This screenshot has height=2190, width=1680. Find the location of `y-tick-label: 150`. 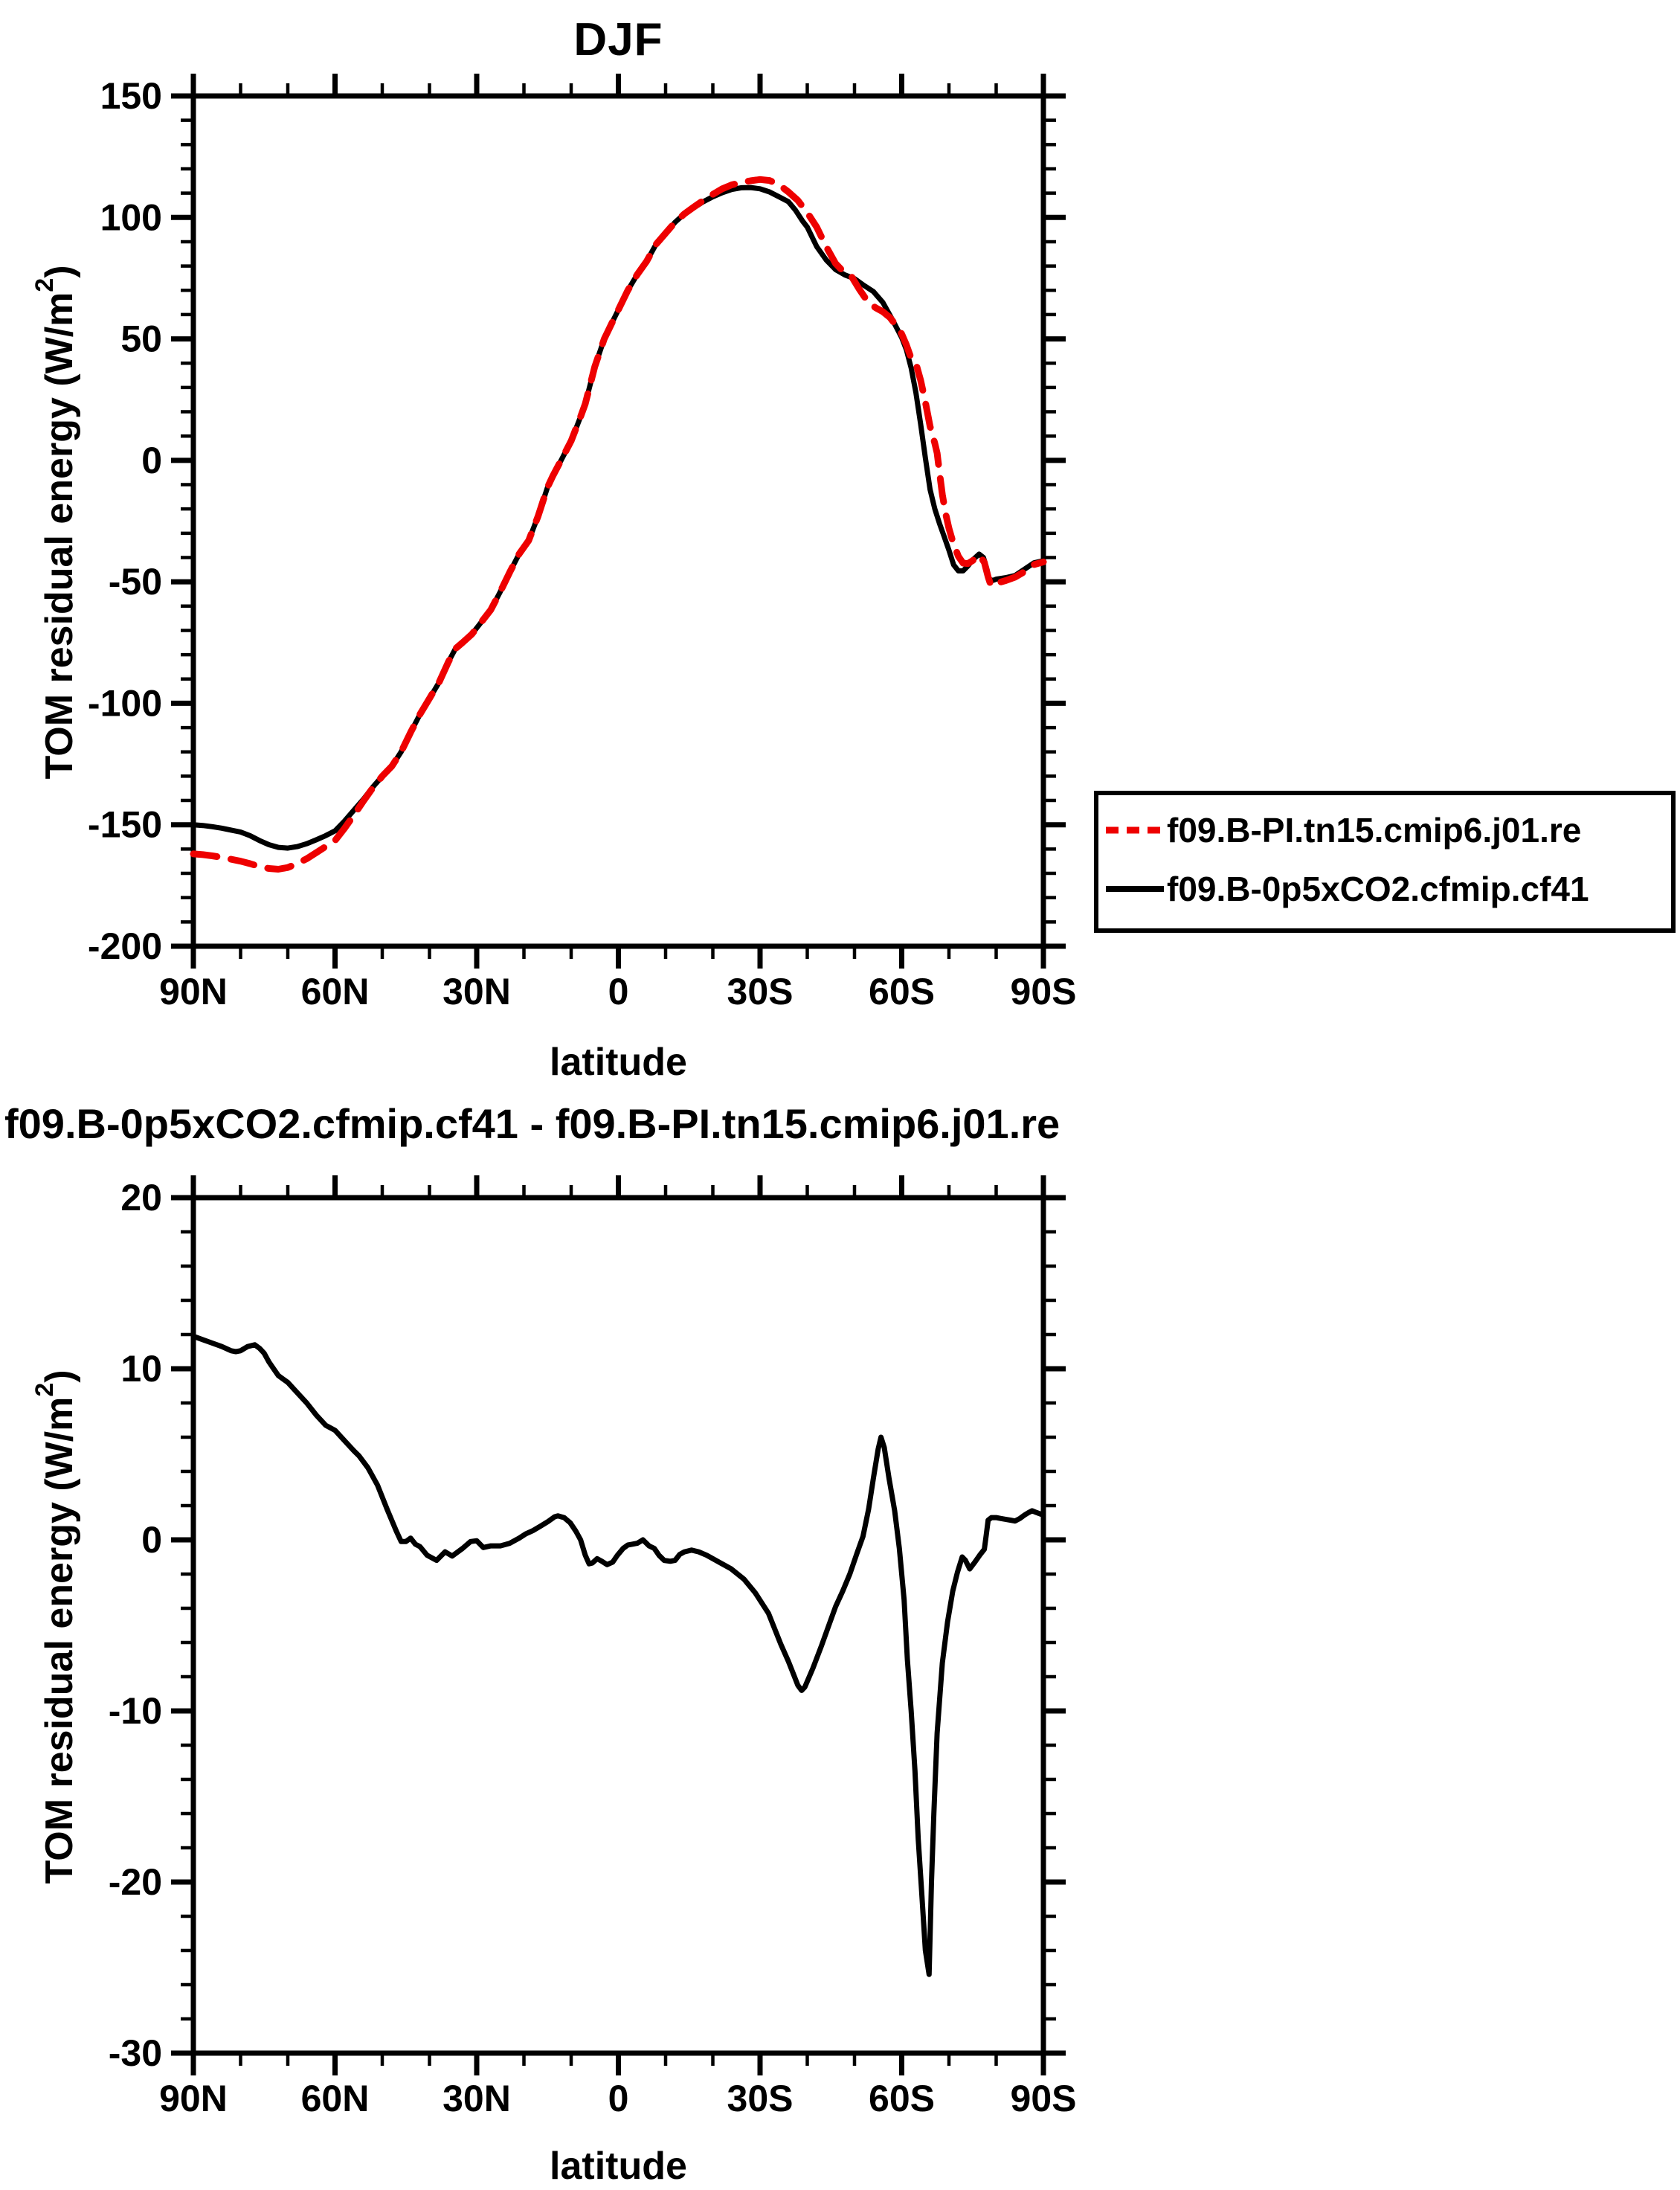

y-tick-label: 150 is located at coordinates (131, 96).